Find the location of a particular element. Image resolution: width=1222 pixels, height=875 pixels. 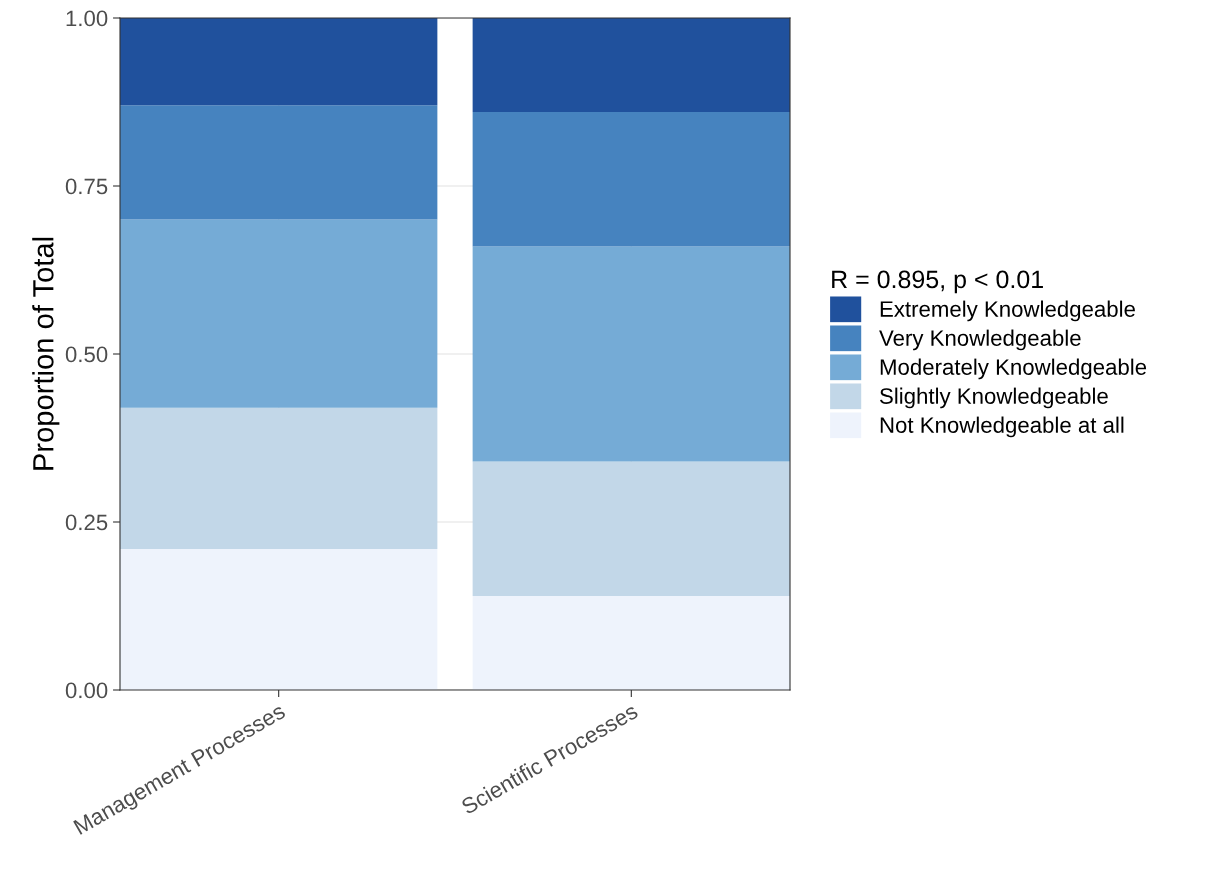

y-axis-title: Proportion of Total is located at coordinates (46, 353).